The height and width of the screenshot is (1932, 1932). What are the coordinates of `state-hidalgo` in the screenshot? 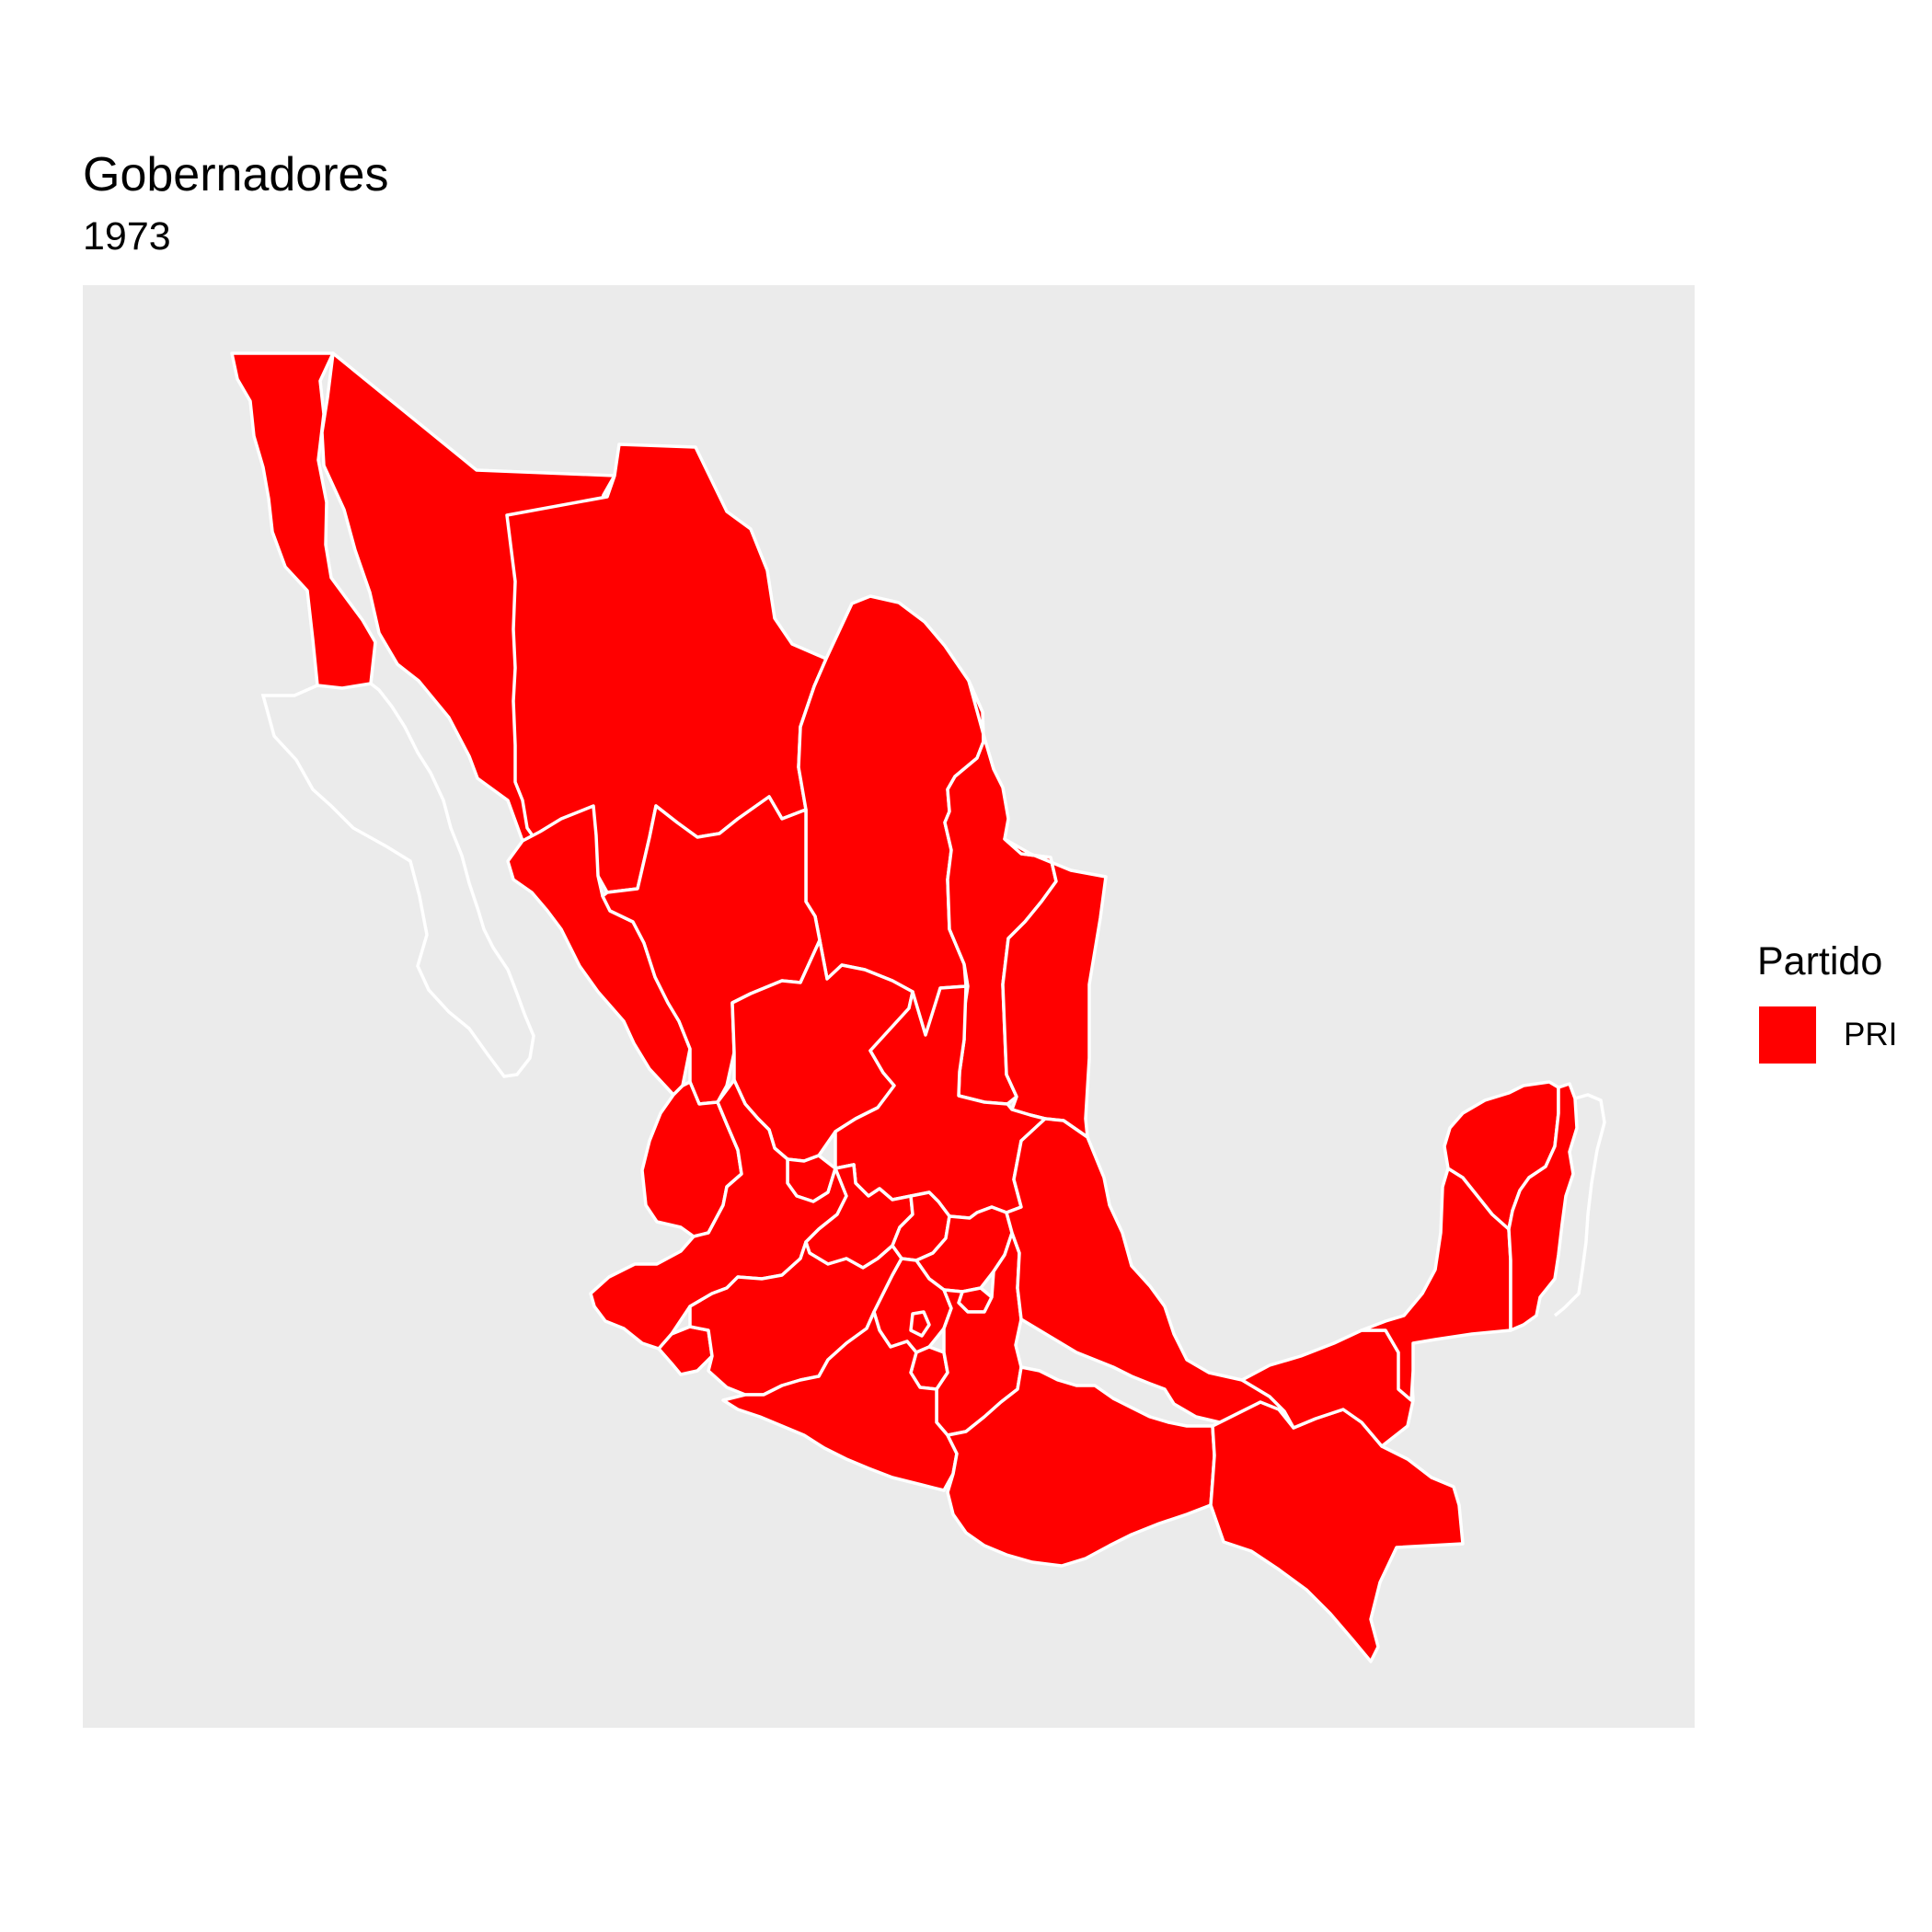 It's located at (964, 1249).